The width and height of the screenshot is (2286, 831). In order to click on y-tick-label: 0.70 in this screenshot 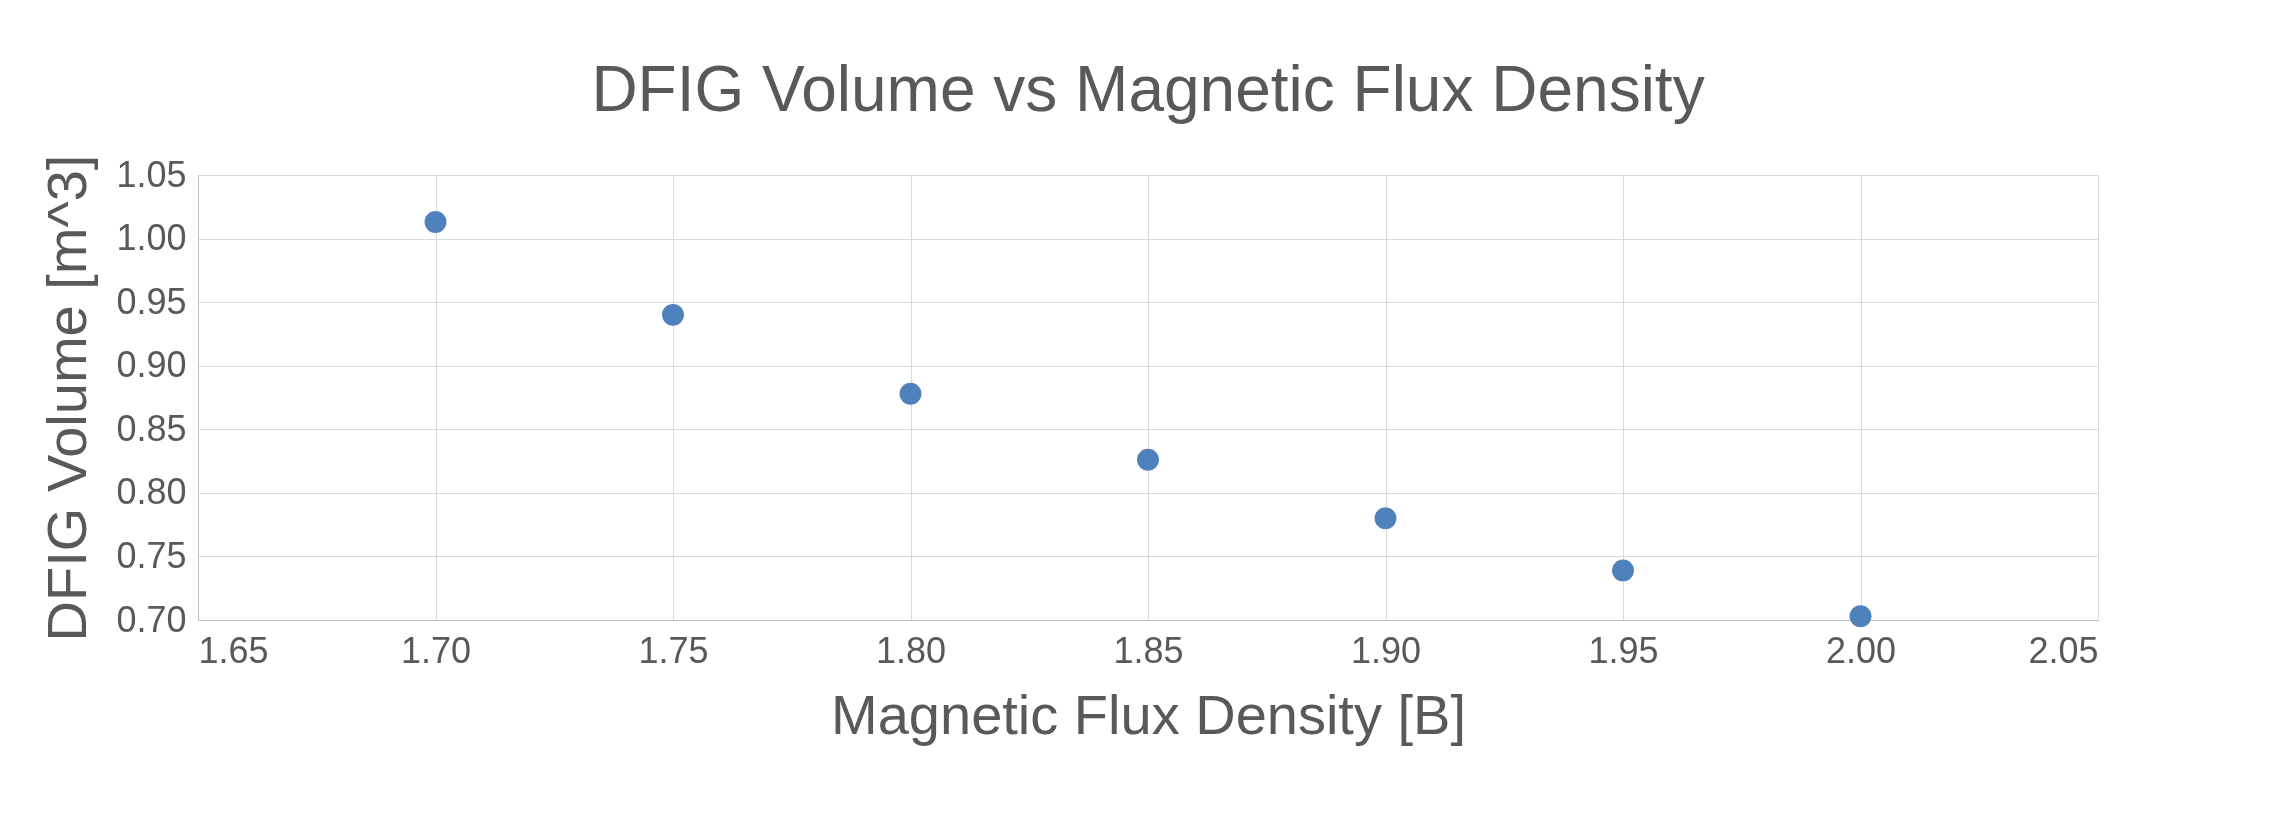, I will do `click(151, 619)`.